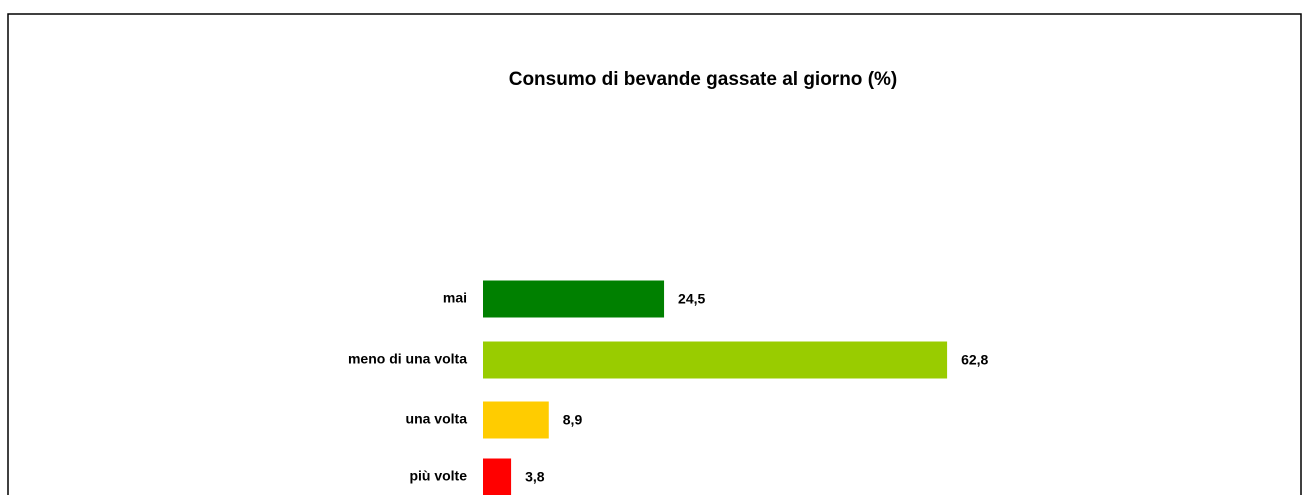  Describe the element at coordinates (573, 420) in the screenshot. I see `value-label: 8,9` at that location.